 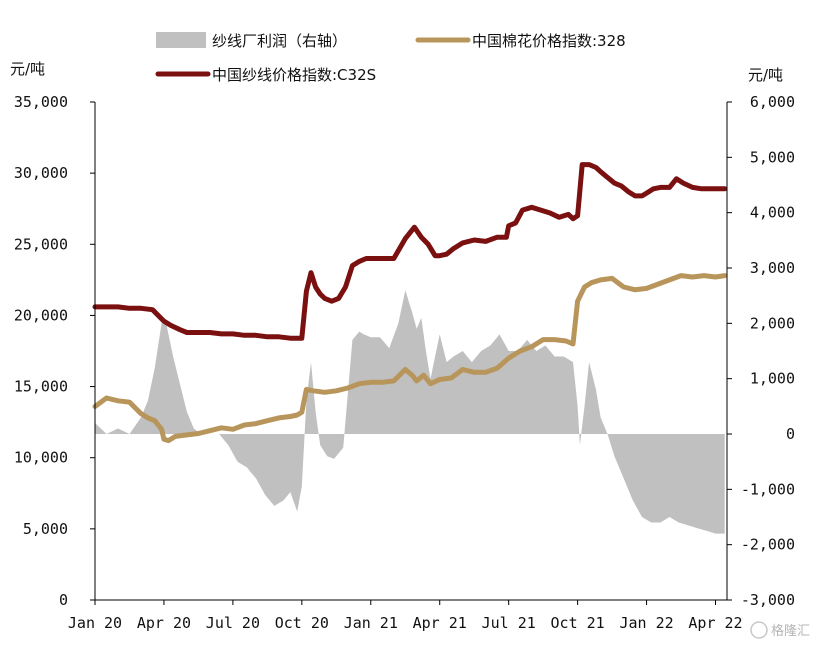 What do you see at coordinates (41, 387) in the screenshot?
I see `left-tick-label: 15,000` at bounding box center [41, 387].